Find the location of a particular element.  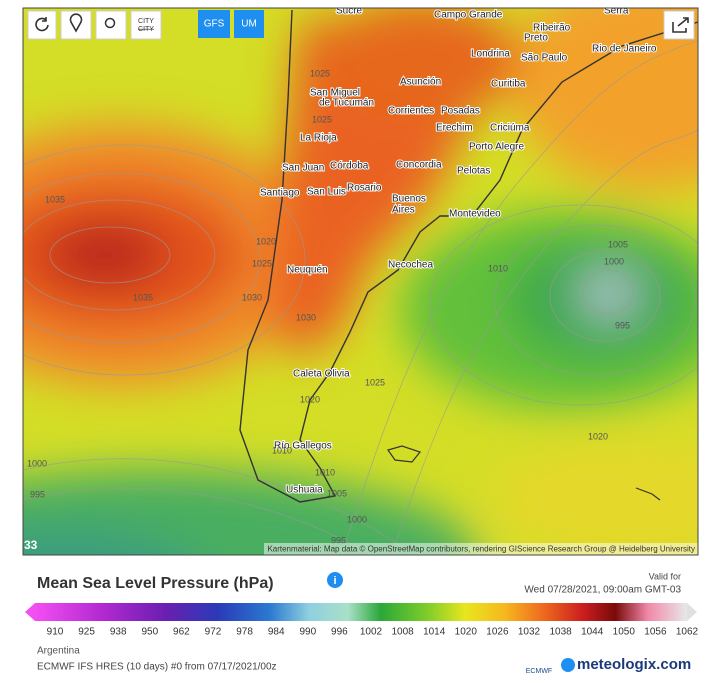

reload-icon is located at coordinates (42, 24).